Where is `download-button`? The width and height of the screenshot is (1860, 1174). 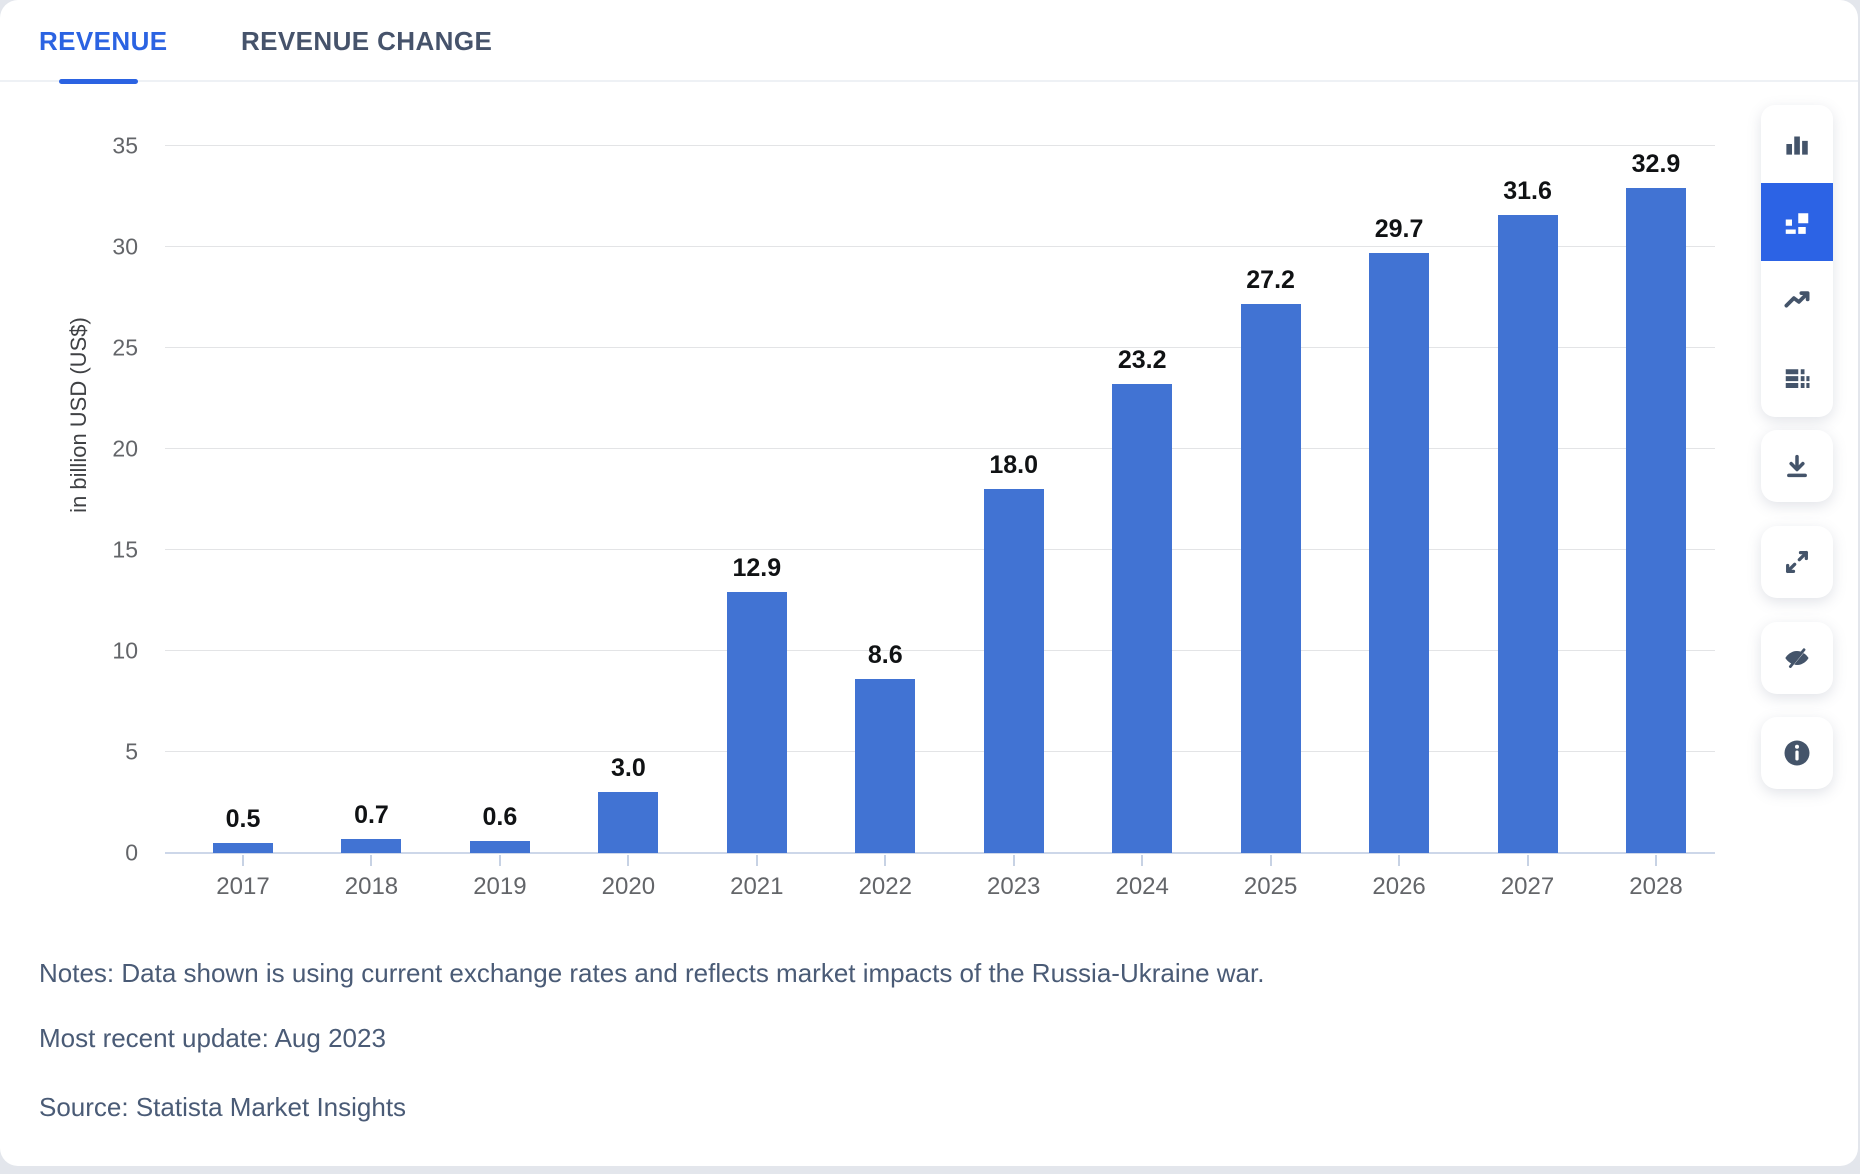 download-button is located at coordinates (1797, 466).